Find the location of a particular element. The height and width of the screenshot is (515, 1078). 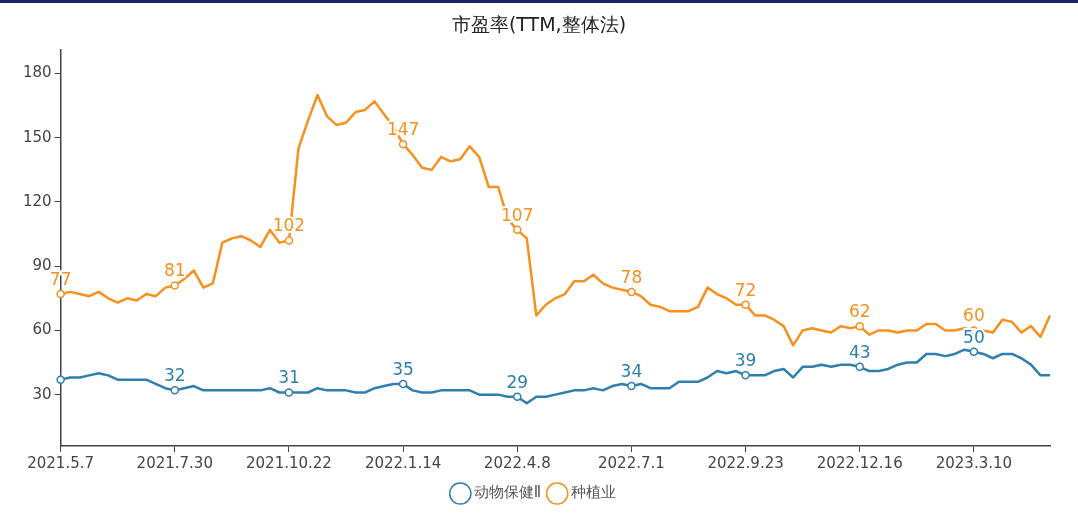

data-label: 62 is located at coordinates (859, 311).